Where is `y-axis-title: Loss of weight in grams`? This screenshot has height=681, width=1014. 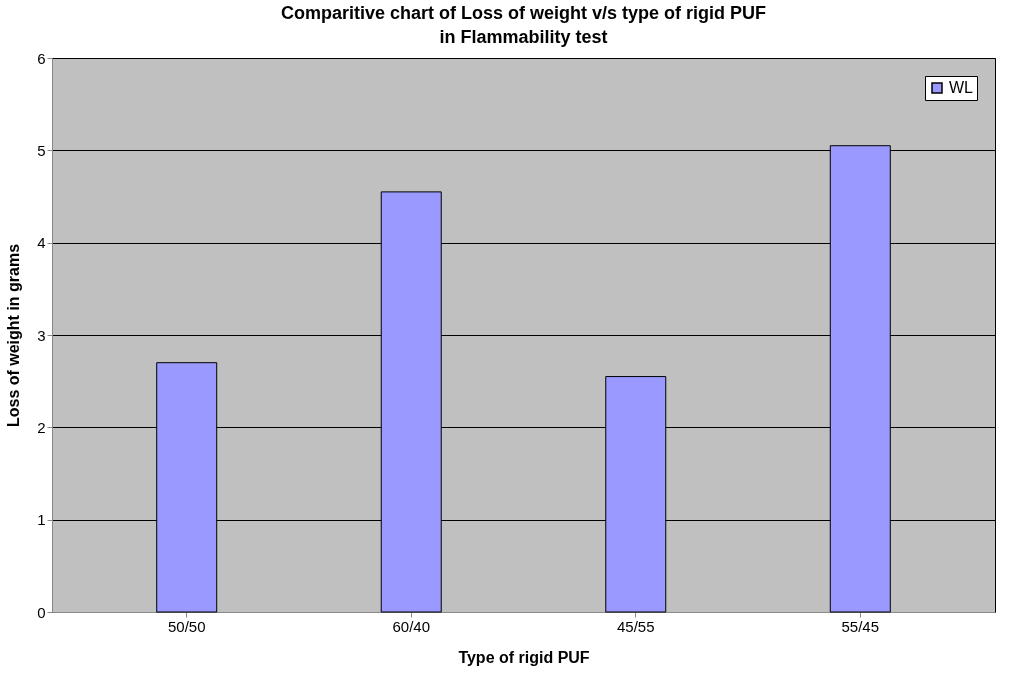
y-axis-title: Loss of weight in grams is located at coordinates (14, 335).